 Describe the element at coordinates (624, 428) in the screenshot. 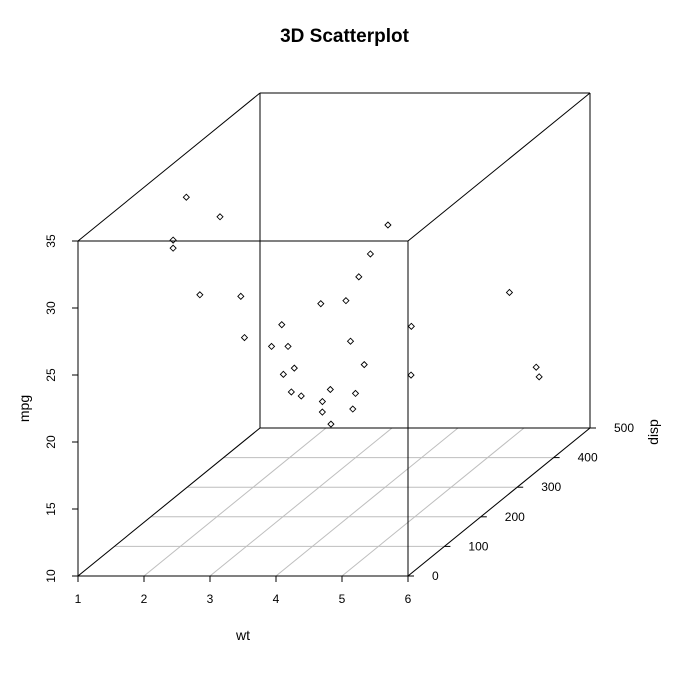

I see `z-tick-label: 500` at that location.